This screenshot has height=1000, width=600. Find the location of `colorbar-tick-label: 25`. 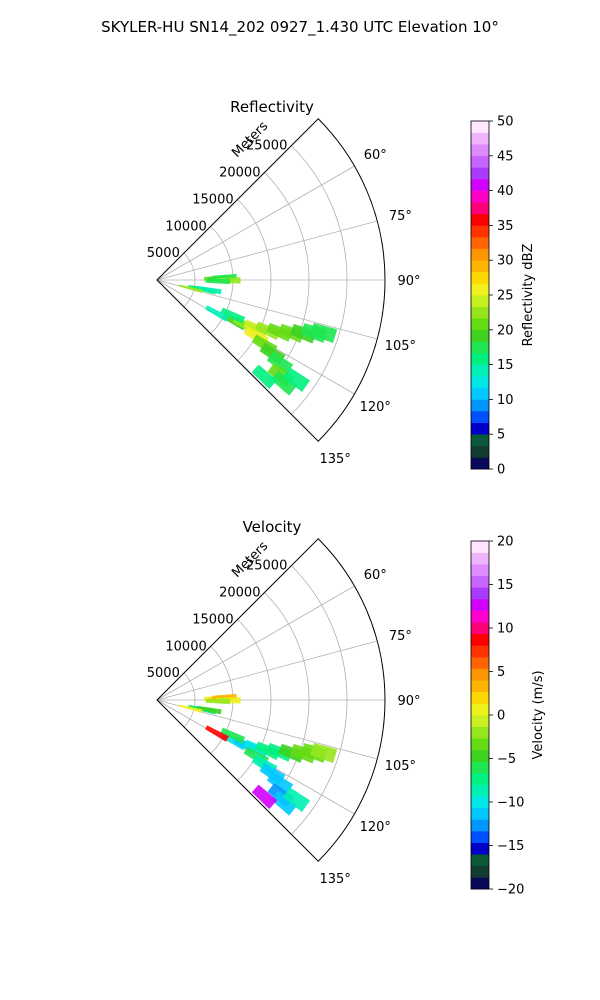

colorbar-tick-label: 25 is located at coordinates (505, 296).